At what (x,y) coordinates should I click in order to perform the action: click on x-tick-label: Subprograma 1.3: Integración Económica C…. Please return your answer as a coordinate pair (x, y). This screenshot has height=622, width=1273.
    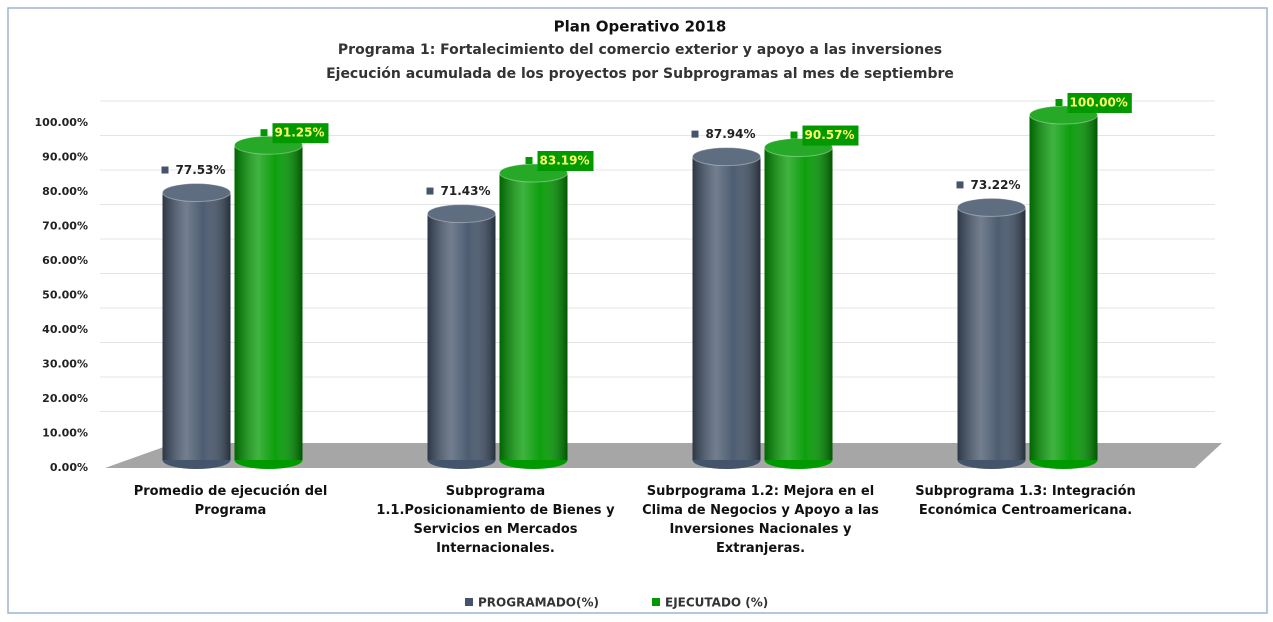
    Looking at the image, I should click on (1025, 501).